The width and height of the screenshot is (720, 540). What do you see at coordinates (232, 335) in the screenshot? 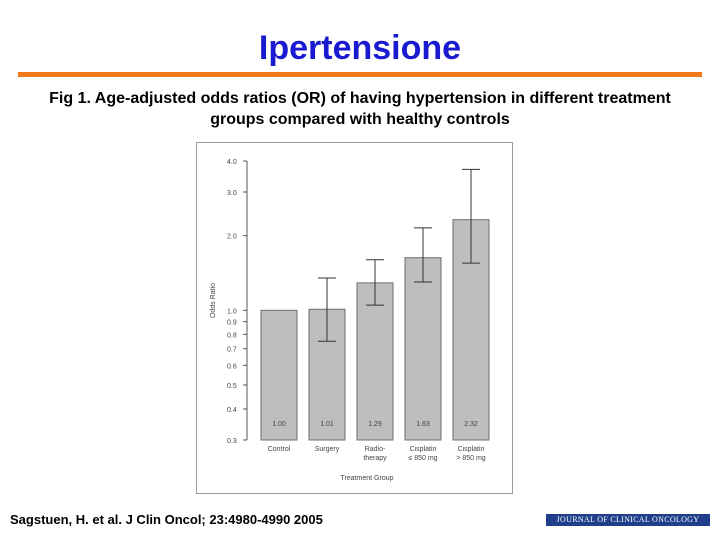
I see `y-tick-label: 0.8` at bounding box center [232, 335].